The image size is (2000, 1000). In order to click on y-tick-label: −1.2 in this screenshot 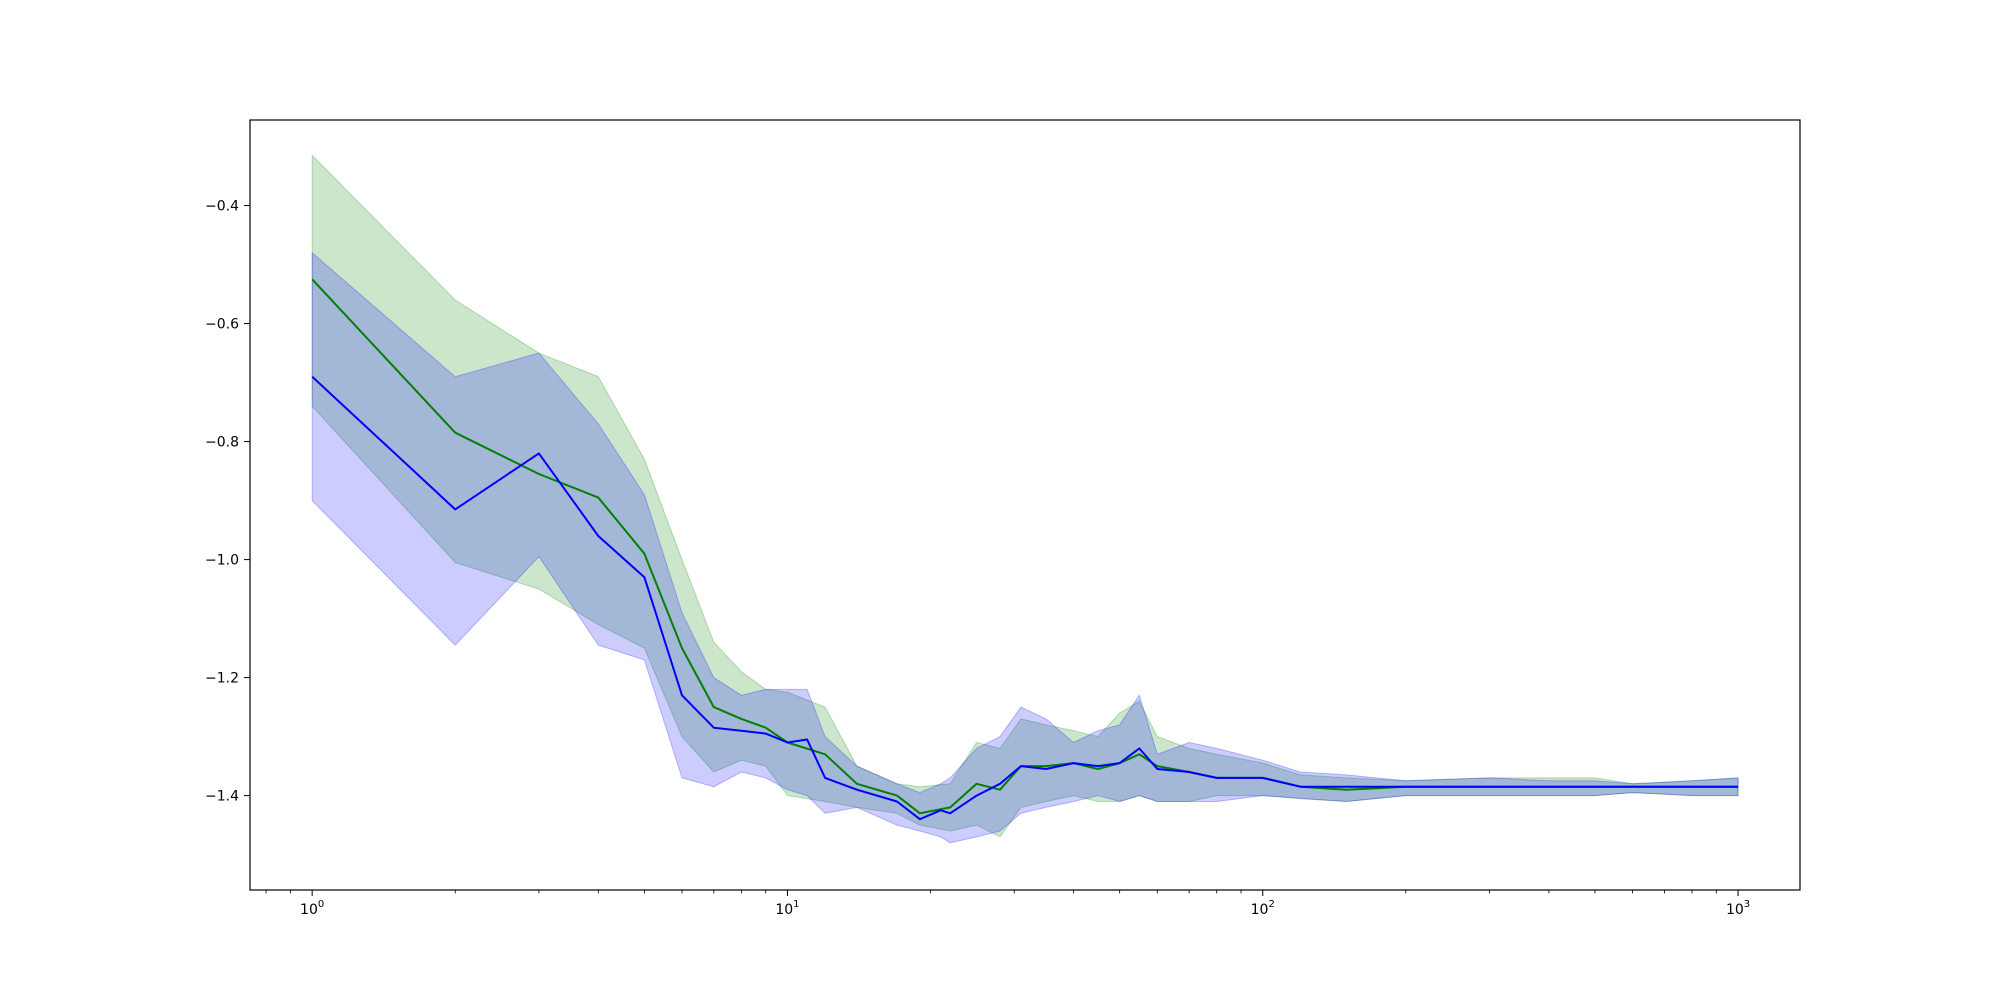, I will do `click(222, 679)`.